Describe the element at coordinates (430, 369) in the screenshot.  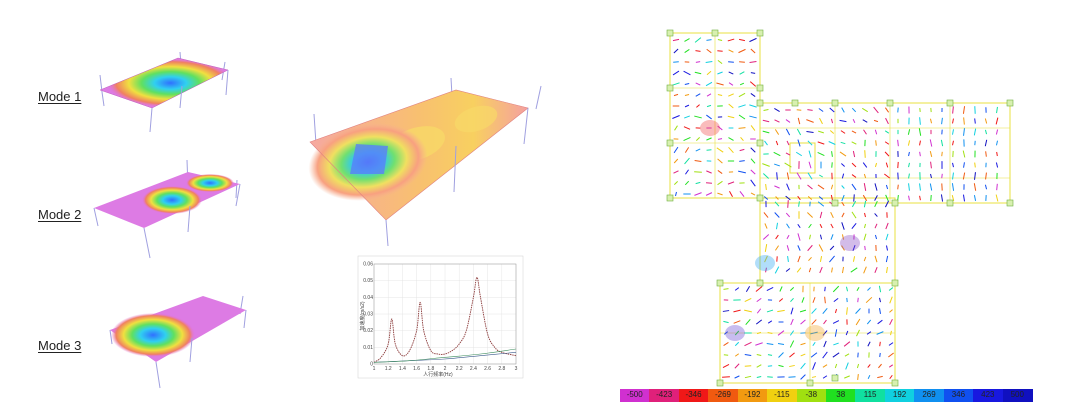
I see `chart-x-tick-label: 1.8` at that location.